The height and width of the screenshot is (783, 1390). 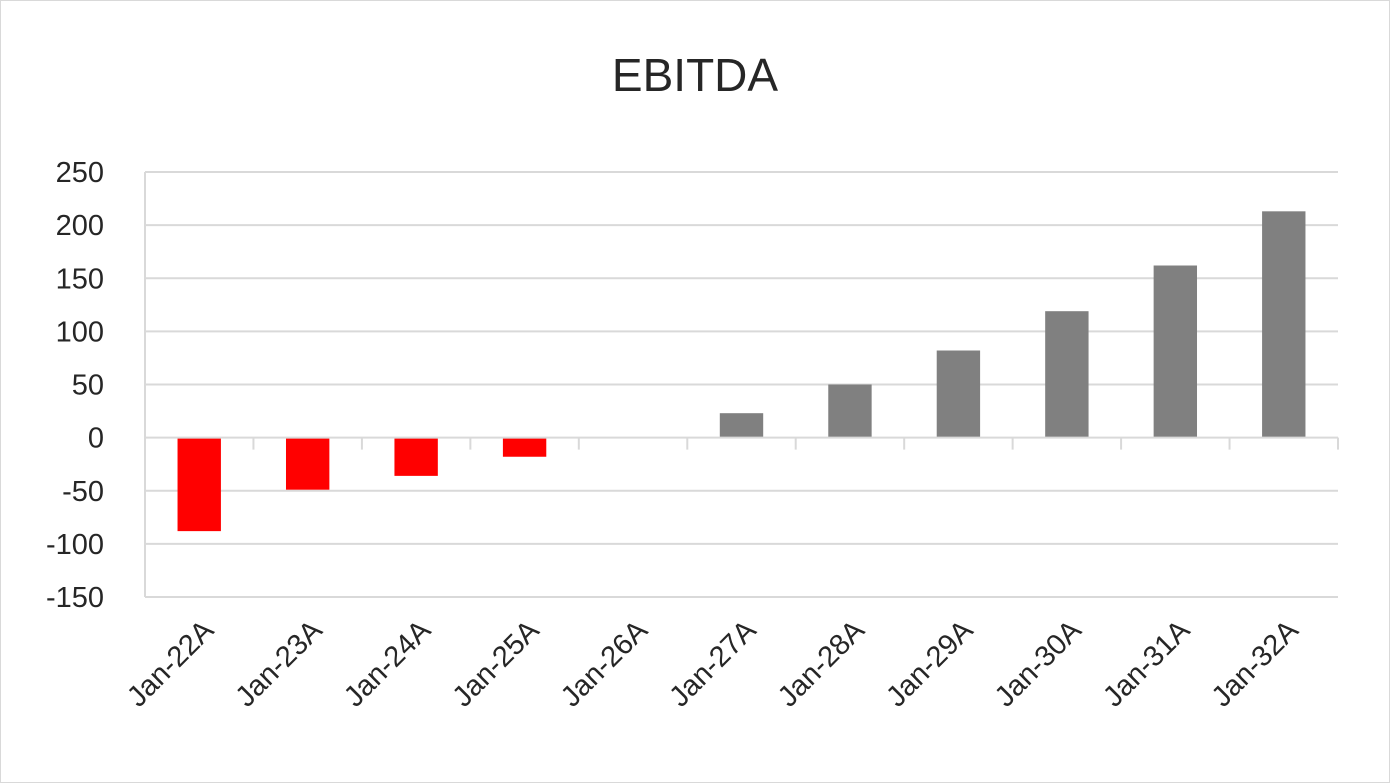 I want to click on bar-jan-24a, so click(x=416, y=456).